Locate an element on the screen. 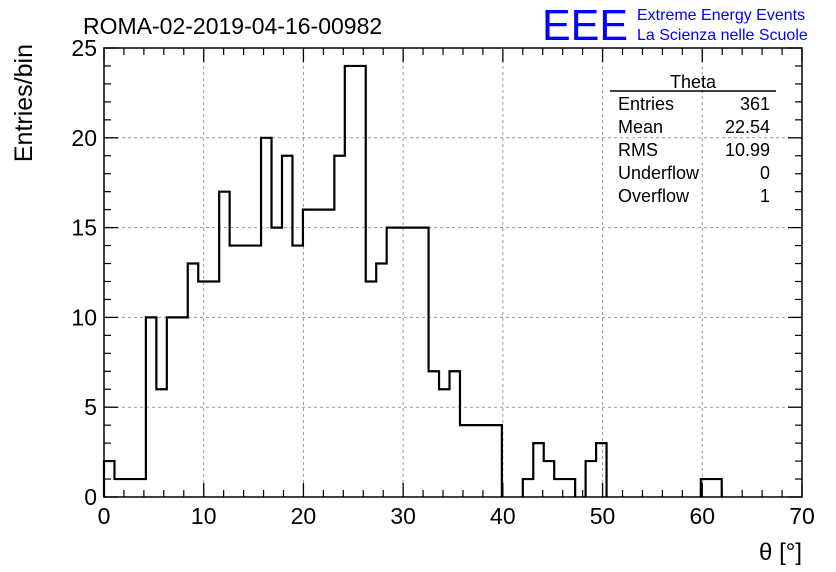 This screenshot has height=572, width=836. stats-row-value: 361 is located at coordinates (755, 104).